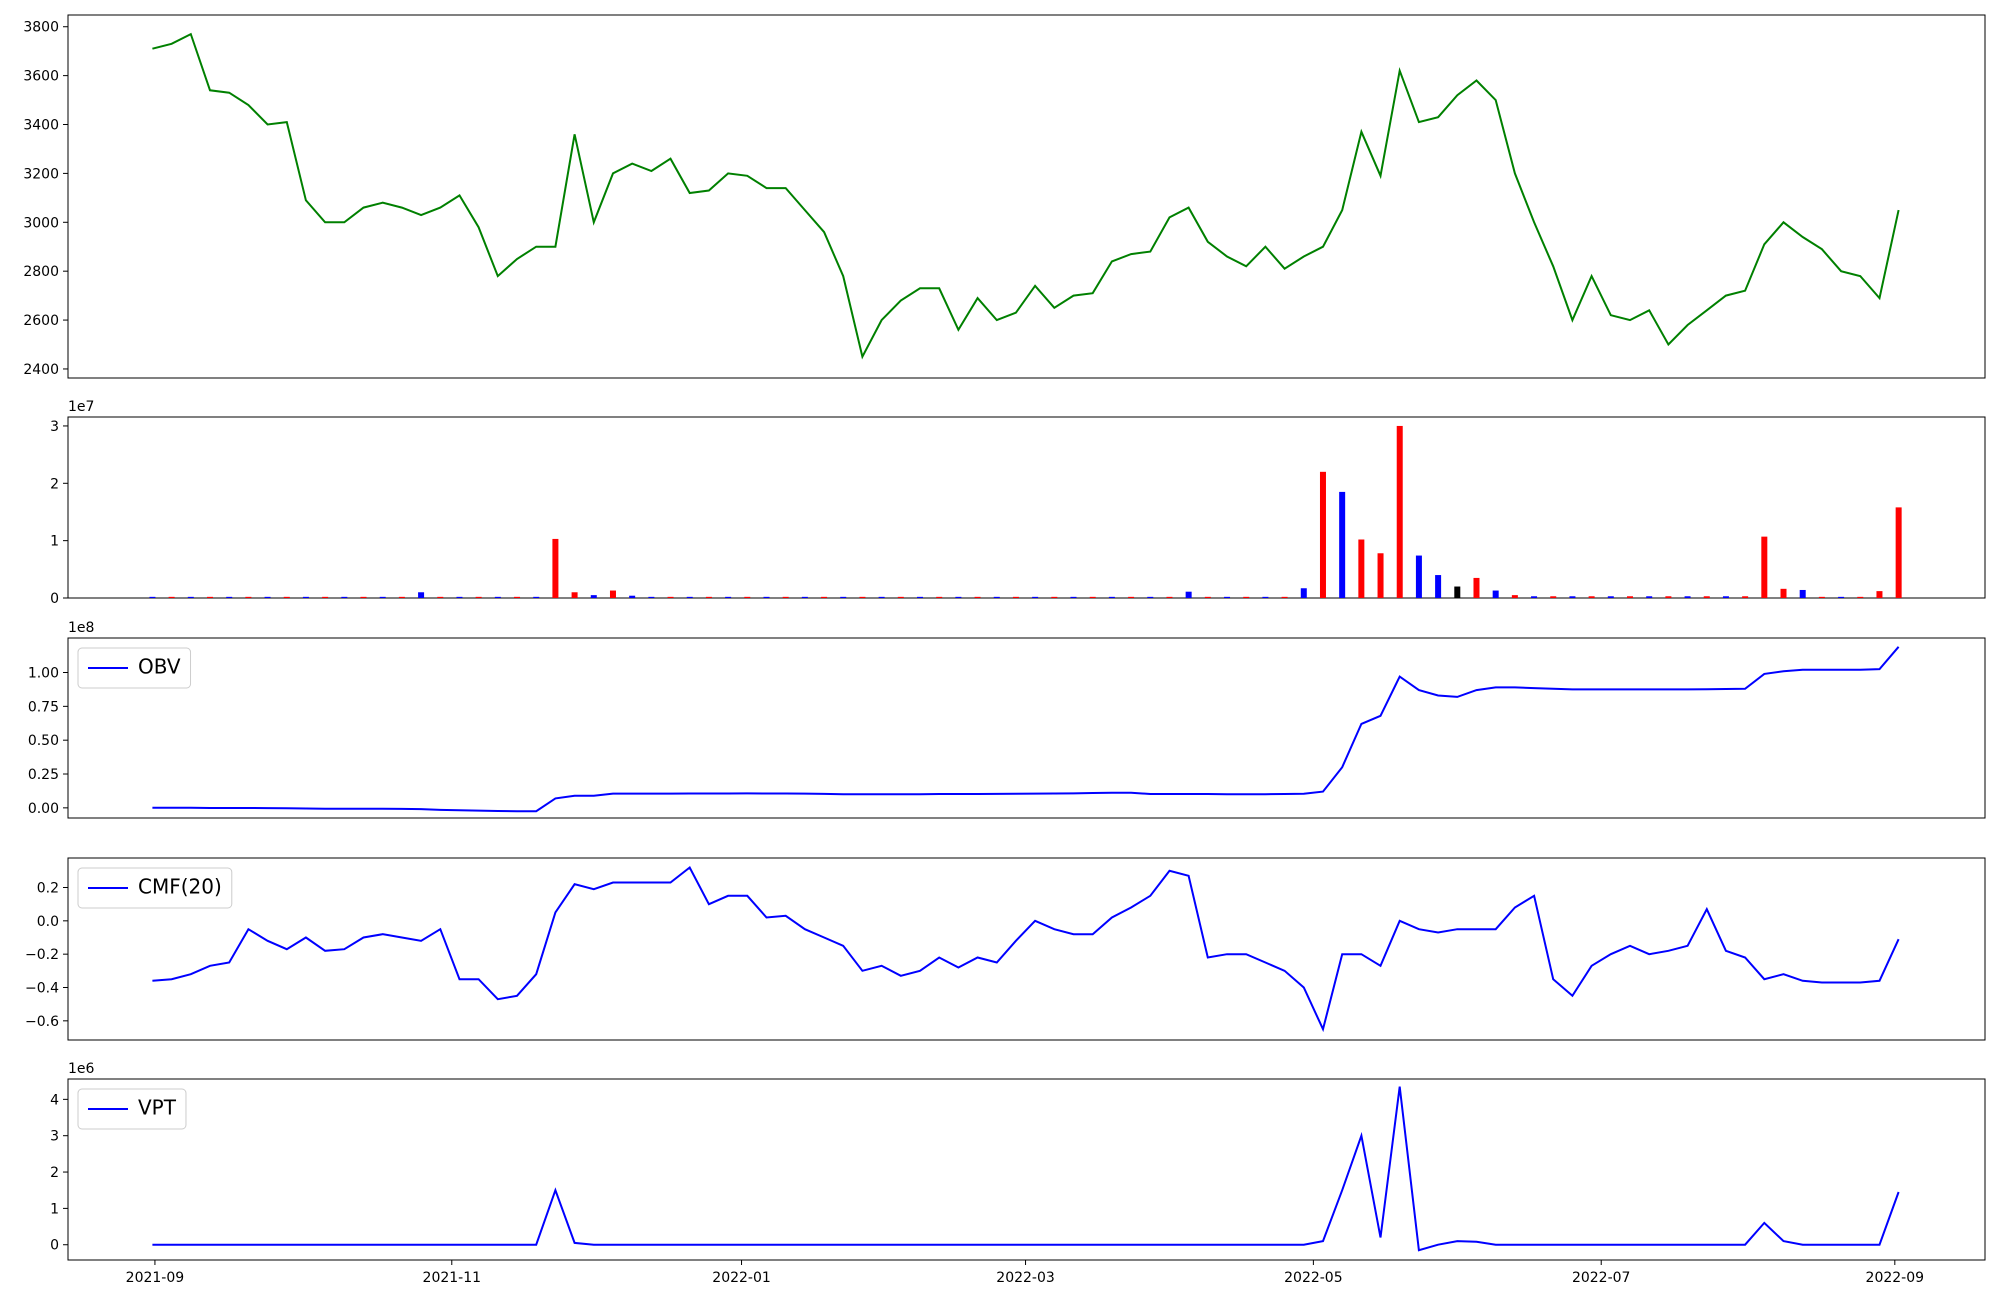 This screenshot has height=1300, width=2000. What do you see at coordinates (43, 707) in the screenshot?
I see `y-tick-label: 0.75` at bounding box center [43, 707].